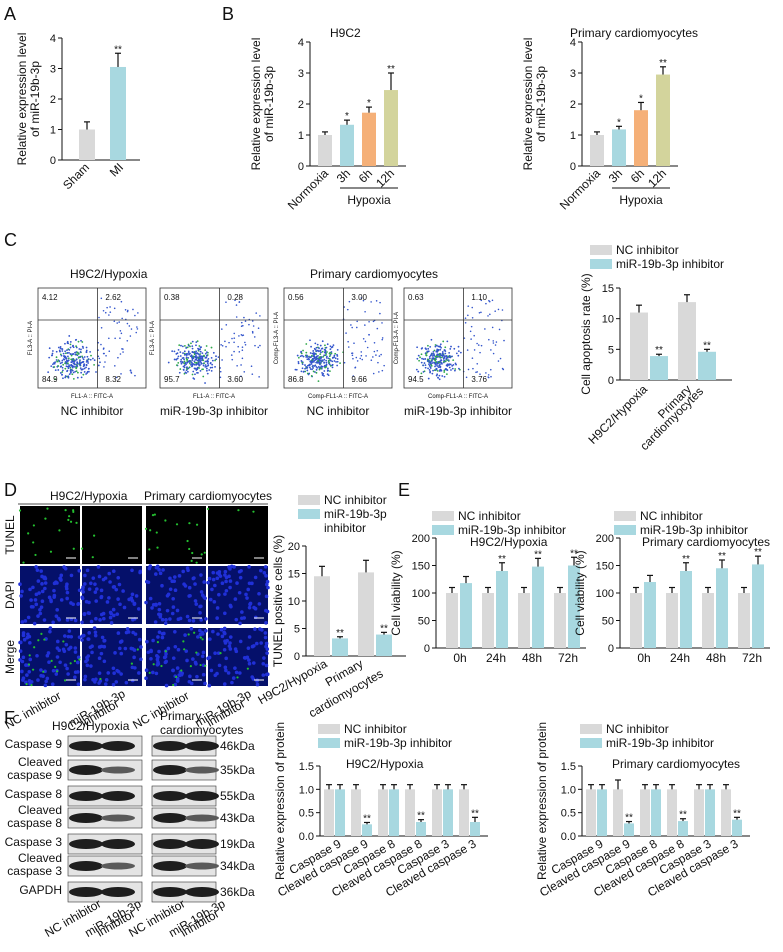  Describe the element at coordinates (608, 320) in the screenshot. I see `y-tick-label: 10` at that location.